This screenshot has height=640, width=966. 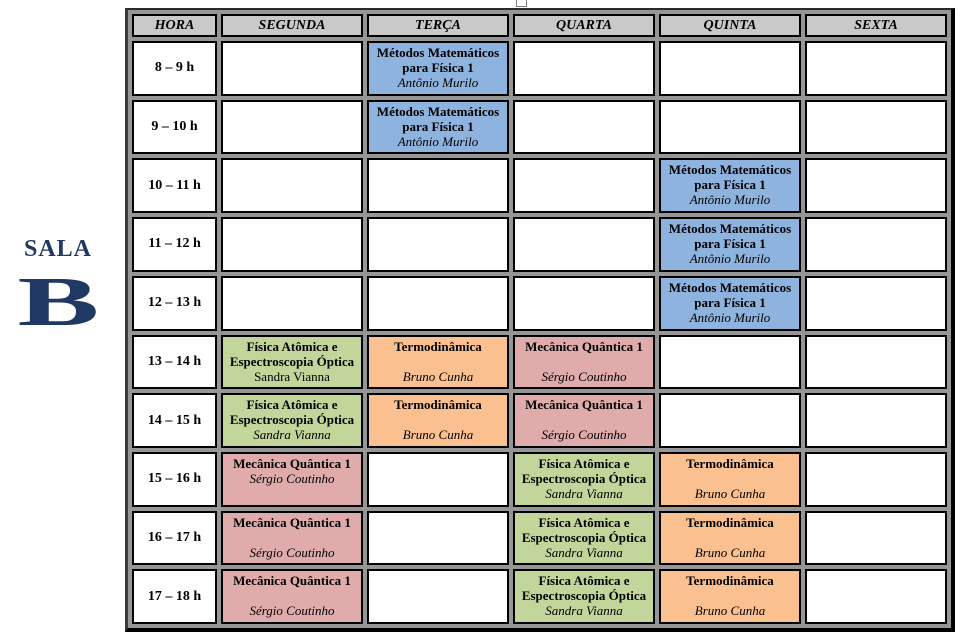 I want to click on room-label: SALA, so click(x=58, y=249).